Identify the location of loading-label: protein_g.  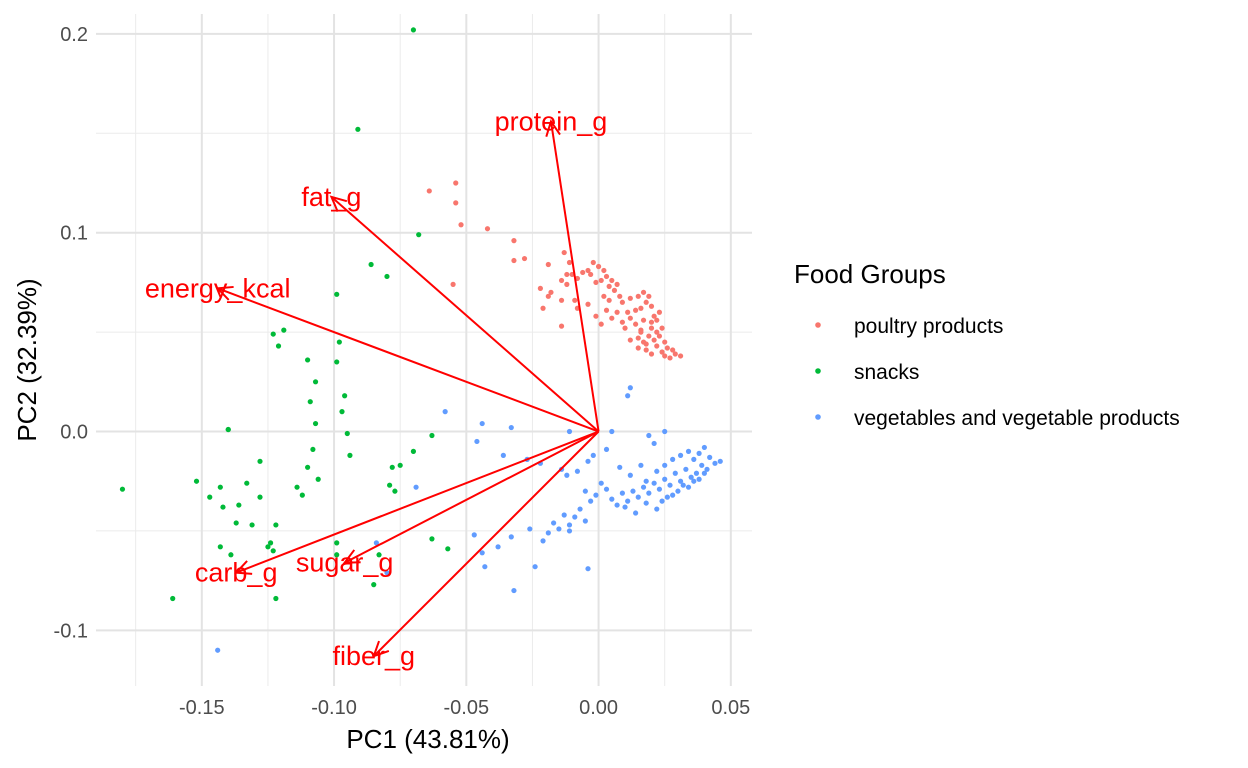
(551, 121).